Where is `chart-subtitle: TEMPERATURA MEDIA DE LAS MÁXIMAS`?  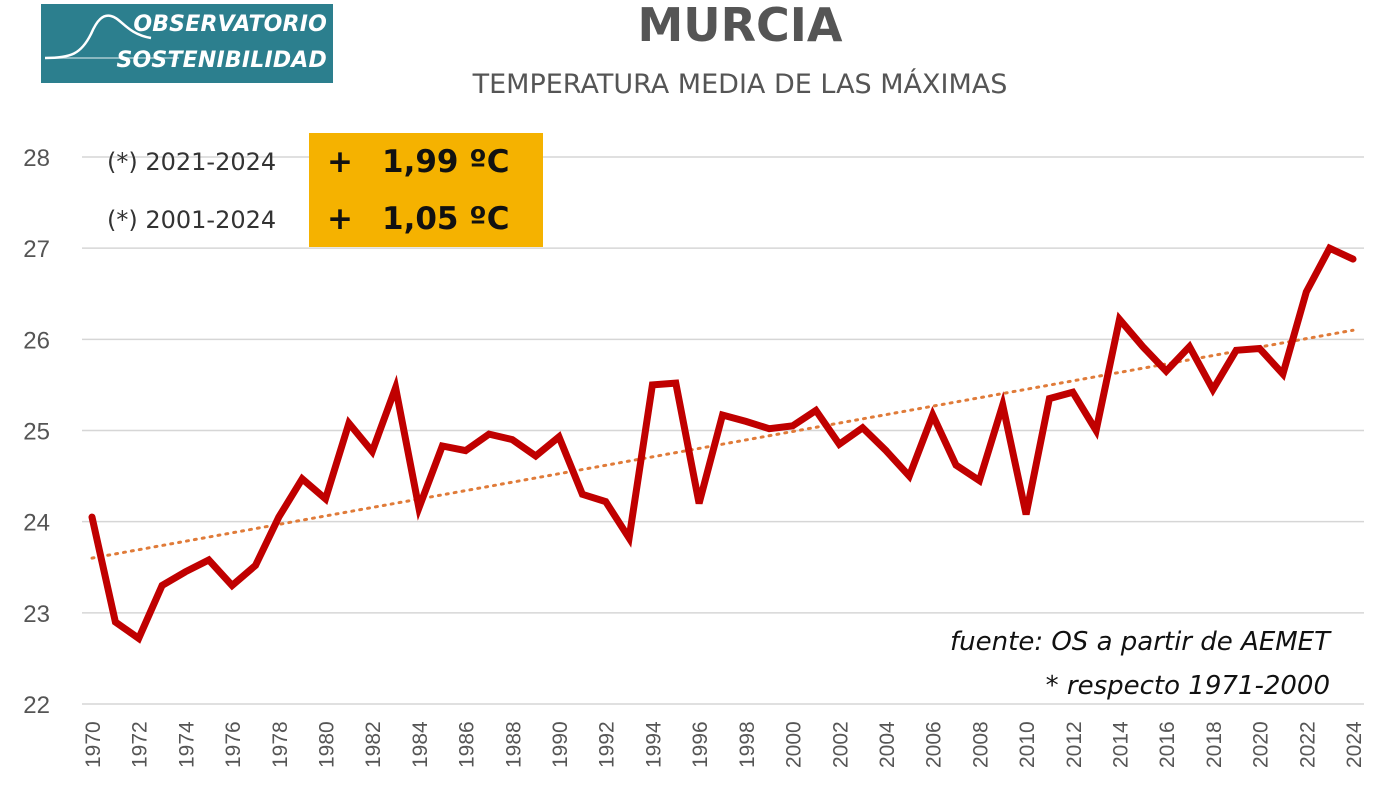 chart-subtitle: TEMPERATURA MEDIA DE LAS MÁXIMAS is located at coordinates (740, 84).